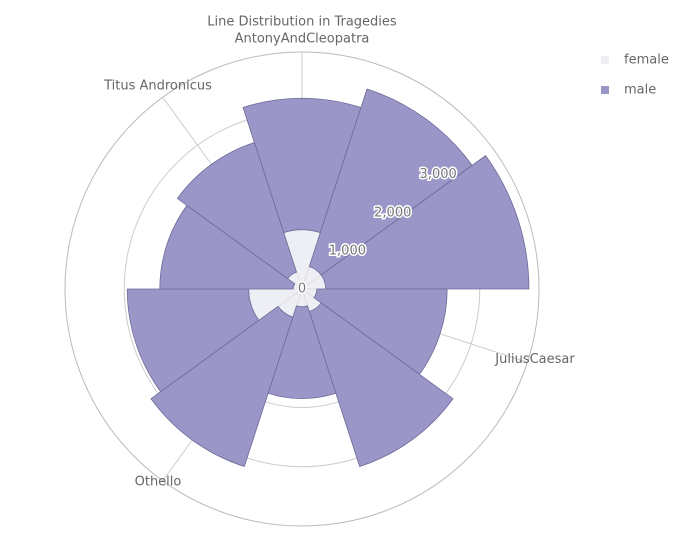  Describe the element at coordinates (534, 359) in the screenshot. I see `angle-label: JuliusCaesar` at that location.